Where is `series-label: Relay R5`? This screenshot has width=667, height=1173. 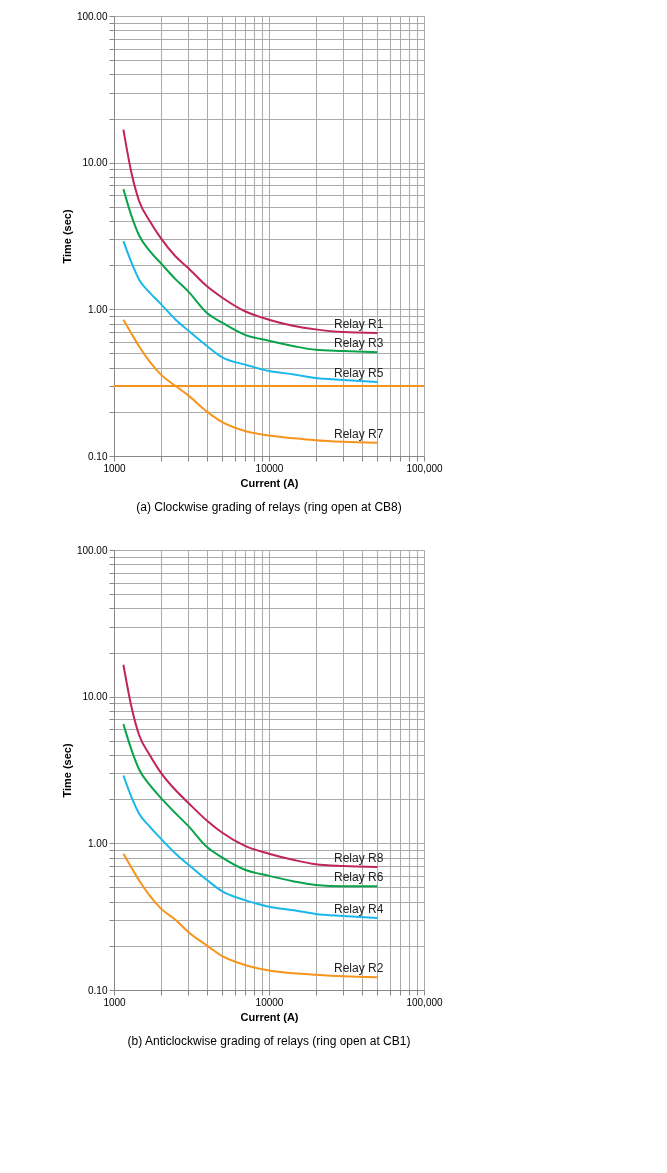
series-label: Relay R5 is located at coordinates (358, 372).